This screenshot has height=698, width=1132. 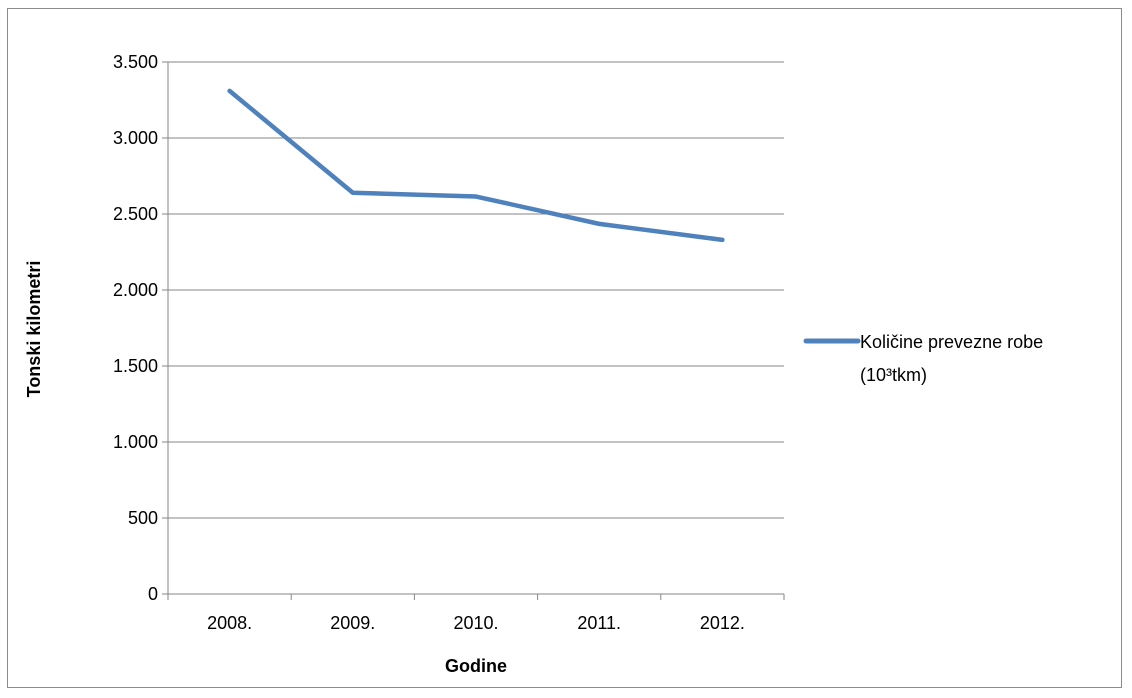 What do you see at coordinates (352, 623) in the screenshot?
I see `x-tick-label: 2009.` at bounding box center [352, 623].